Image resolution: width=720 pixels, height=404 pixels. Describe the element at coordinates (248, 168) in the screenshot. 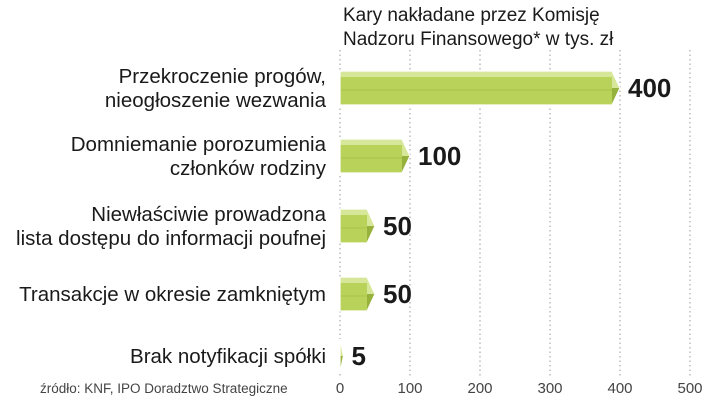

I see `category-label: członków rodziny` at that location.